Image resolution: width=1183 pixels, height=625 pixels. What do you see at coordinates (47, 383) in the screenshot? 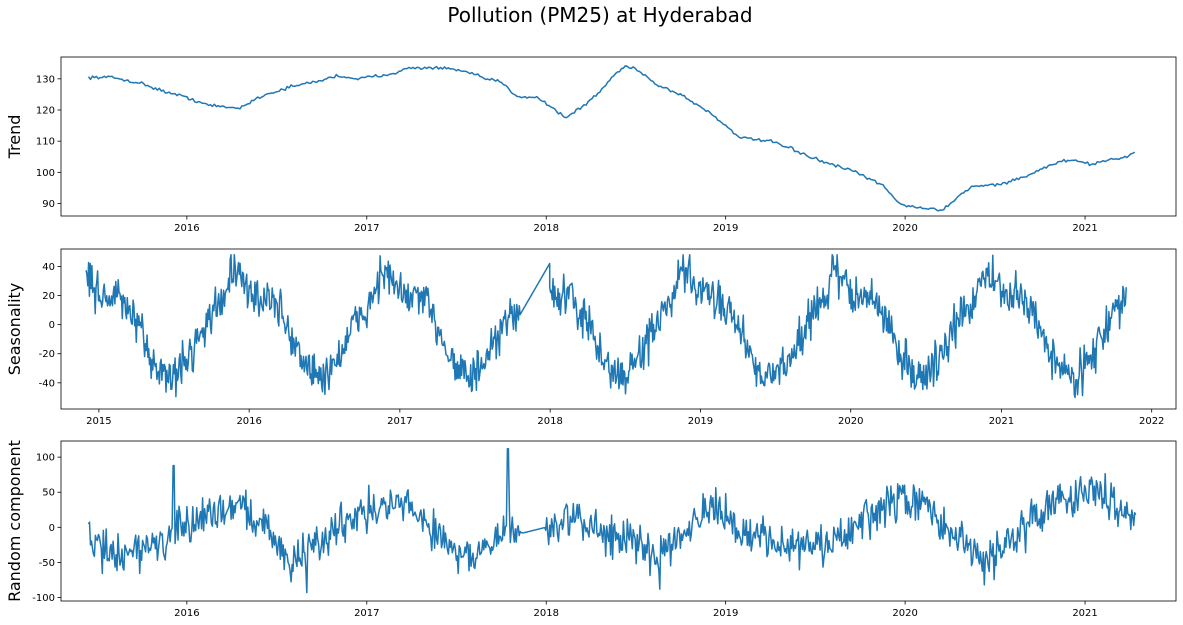
I see `y-tick-label: -40` at bounding box center [47, 383].